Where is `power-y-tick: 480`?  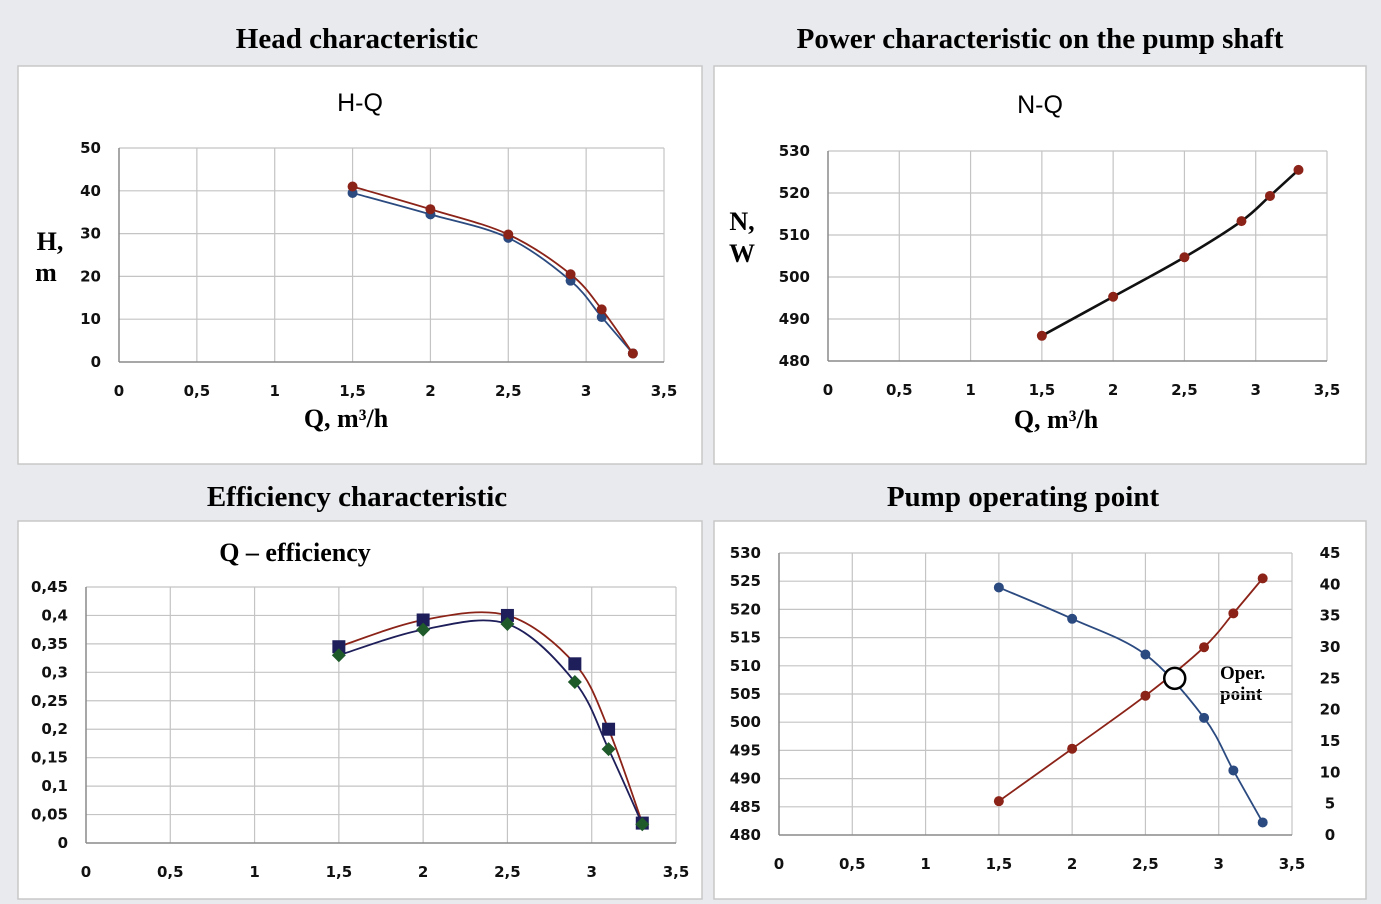
power-y-tick: 480 is located at coordinates (794, 361).